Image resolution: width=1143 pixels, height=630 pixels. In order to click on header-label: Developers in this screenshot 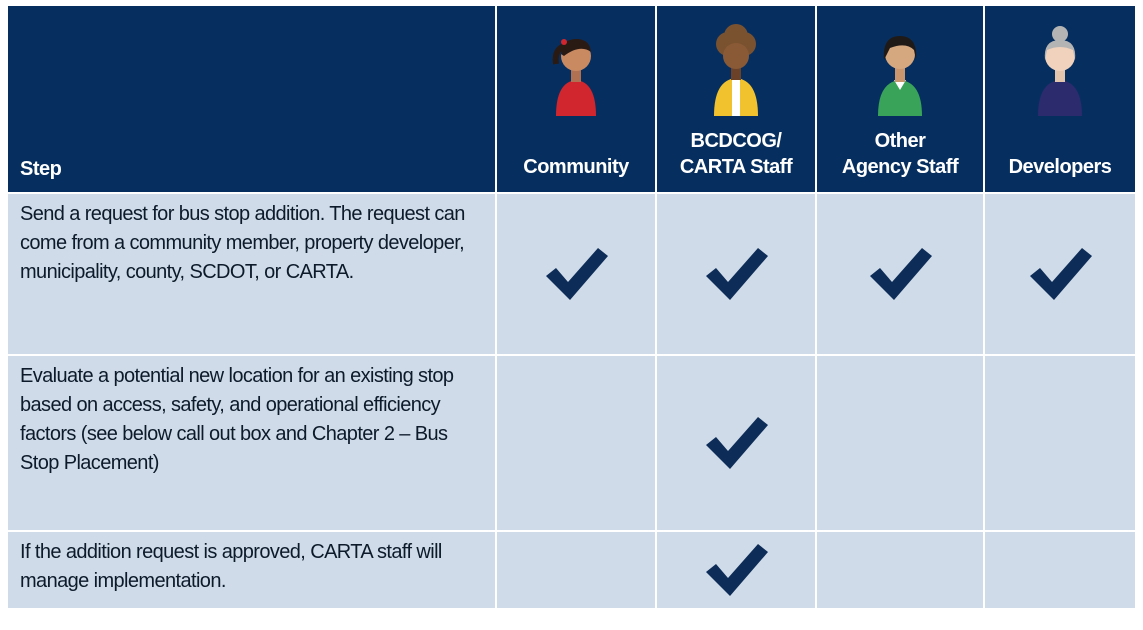, I will do `click(1060, 167)`.